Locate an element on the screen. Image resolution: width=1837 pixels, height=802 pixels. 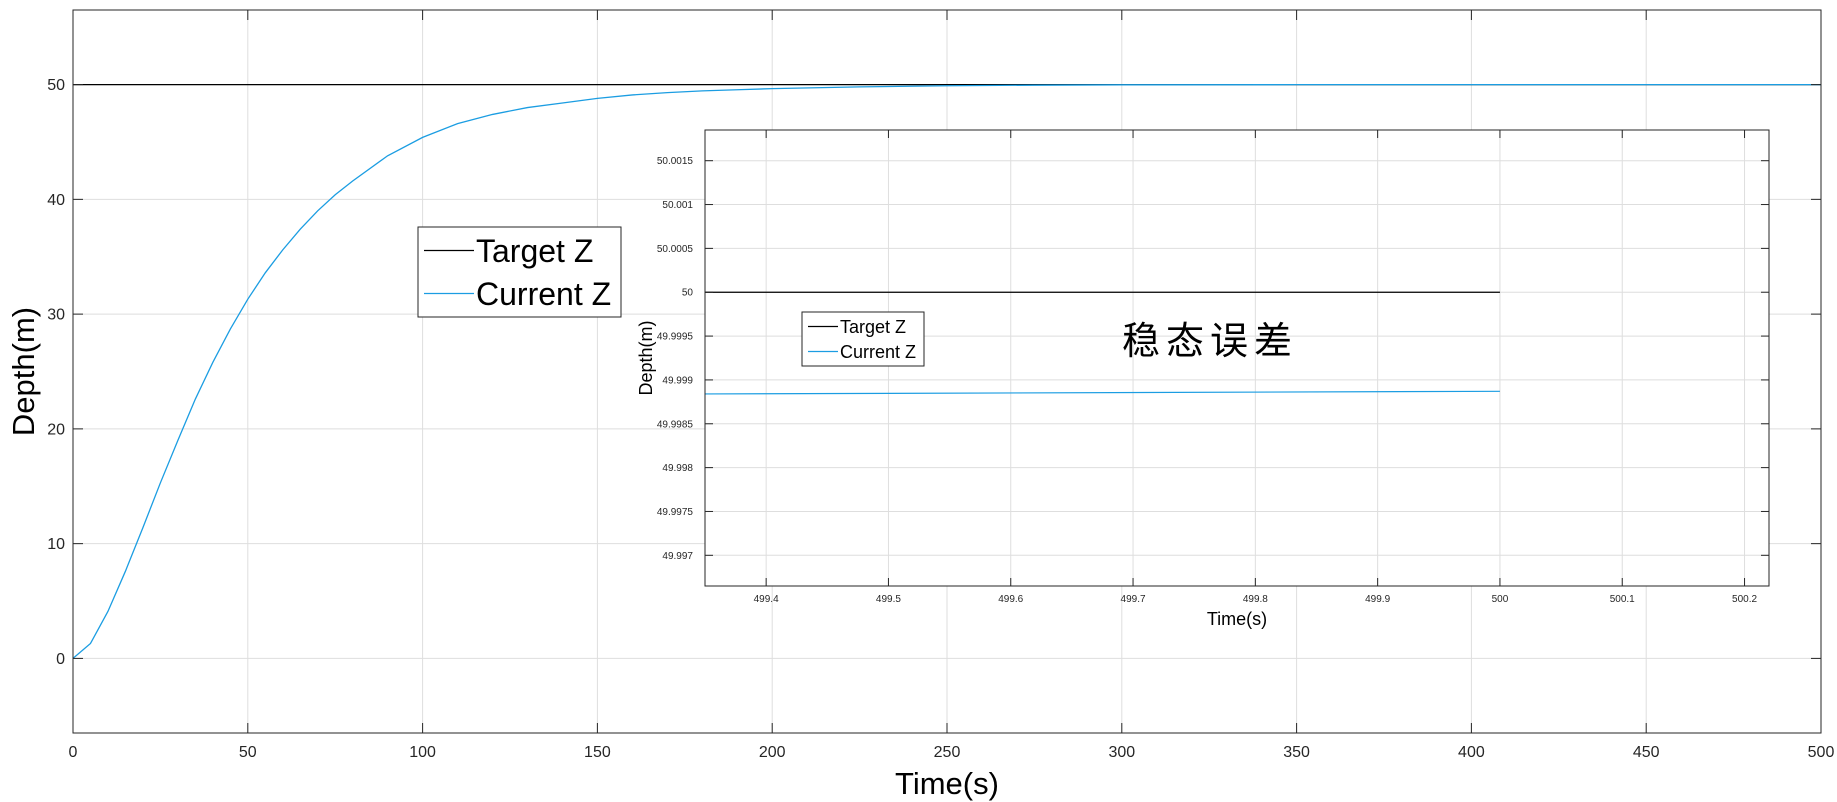
x-tick-label: 250 is located at coordinates (947, 752).